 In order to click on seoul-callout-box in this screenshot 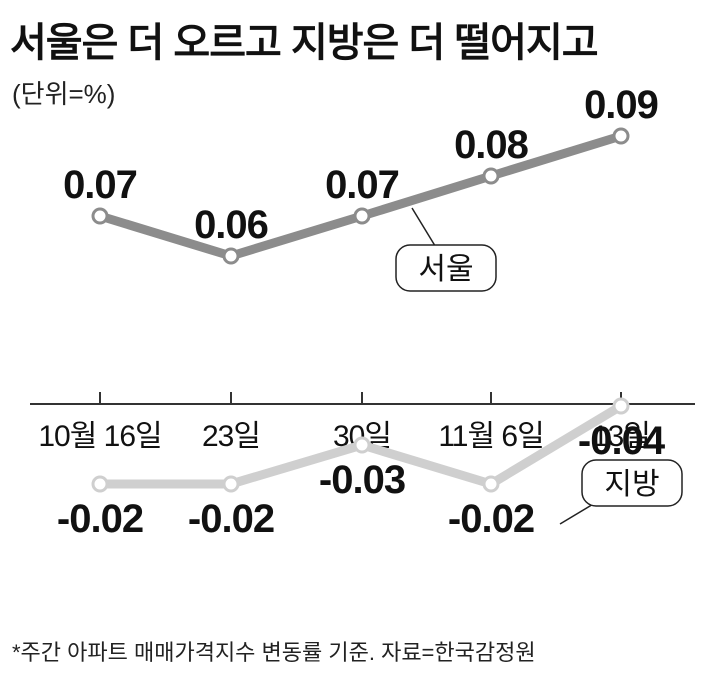, I will do `click(446, 268)`.